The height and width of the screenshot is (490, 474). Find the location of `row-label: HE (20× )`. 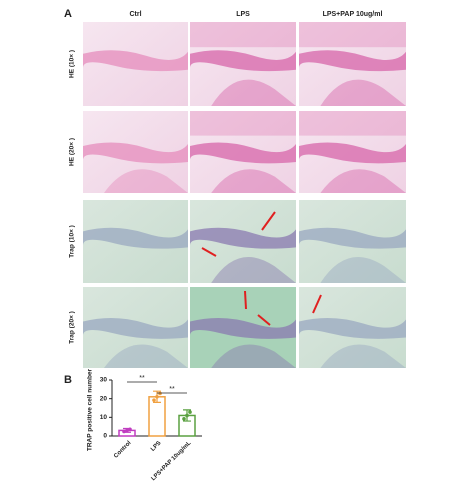

row-label: HE (20× ) is located at coordinates (72, 152).